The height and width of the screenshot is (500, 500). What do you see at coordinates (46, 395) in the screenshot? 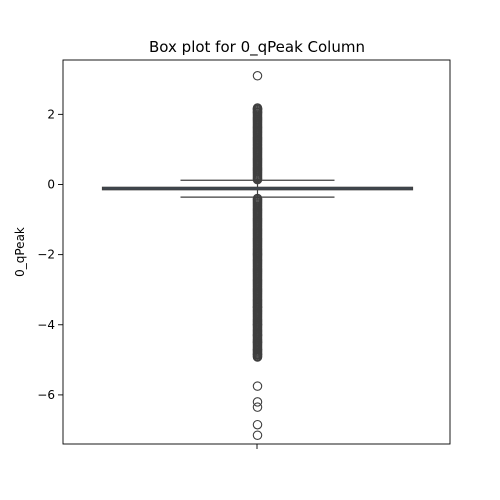
I see `y-tick-label: −6` at bounding box center [46, 395].